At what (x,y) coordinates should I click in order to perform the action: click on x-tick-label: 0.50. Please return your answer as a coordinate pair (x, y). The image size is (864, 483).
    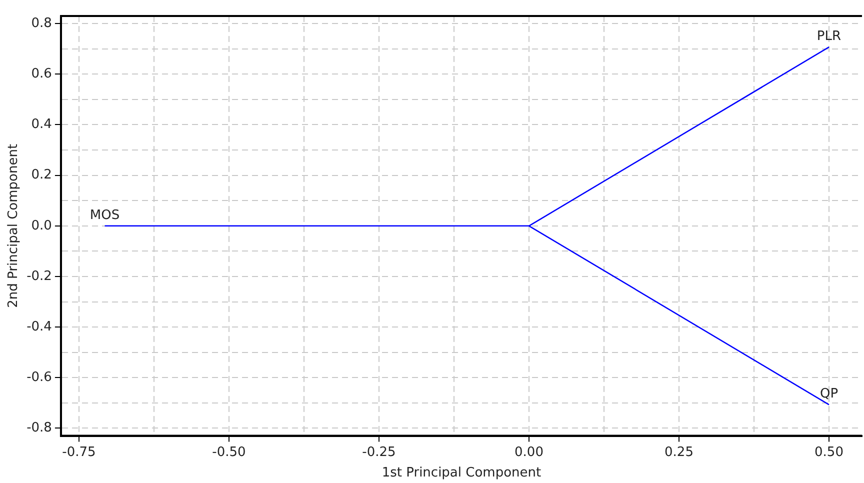
    Looking at the image, I should click on (829, 452).